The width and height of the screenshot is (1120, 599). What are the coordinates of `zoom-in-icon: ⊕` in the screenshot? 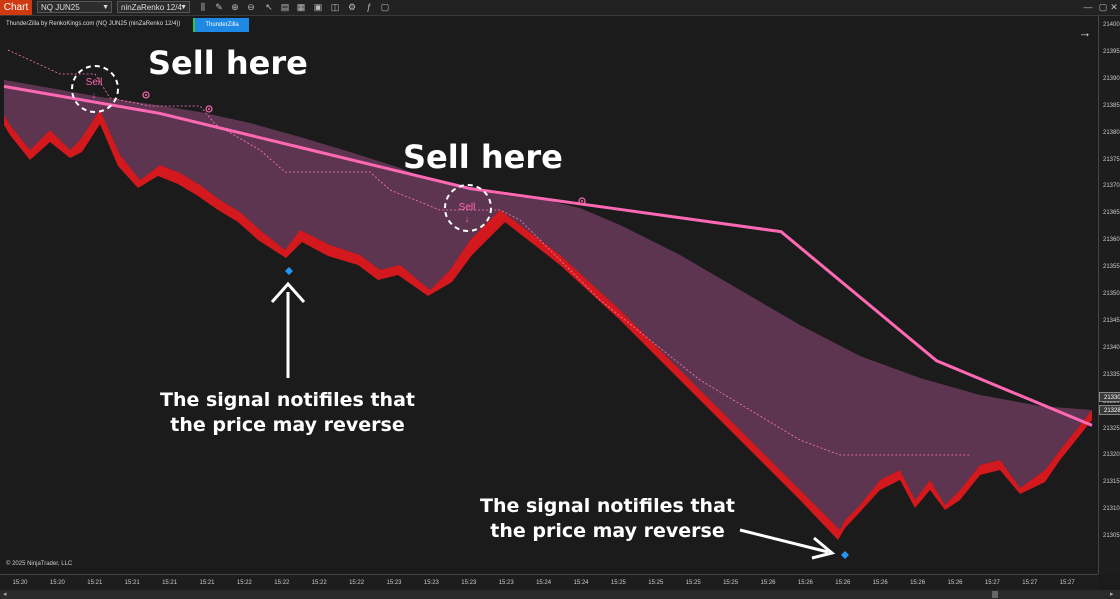 It's located at (235, 7).